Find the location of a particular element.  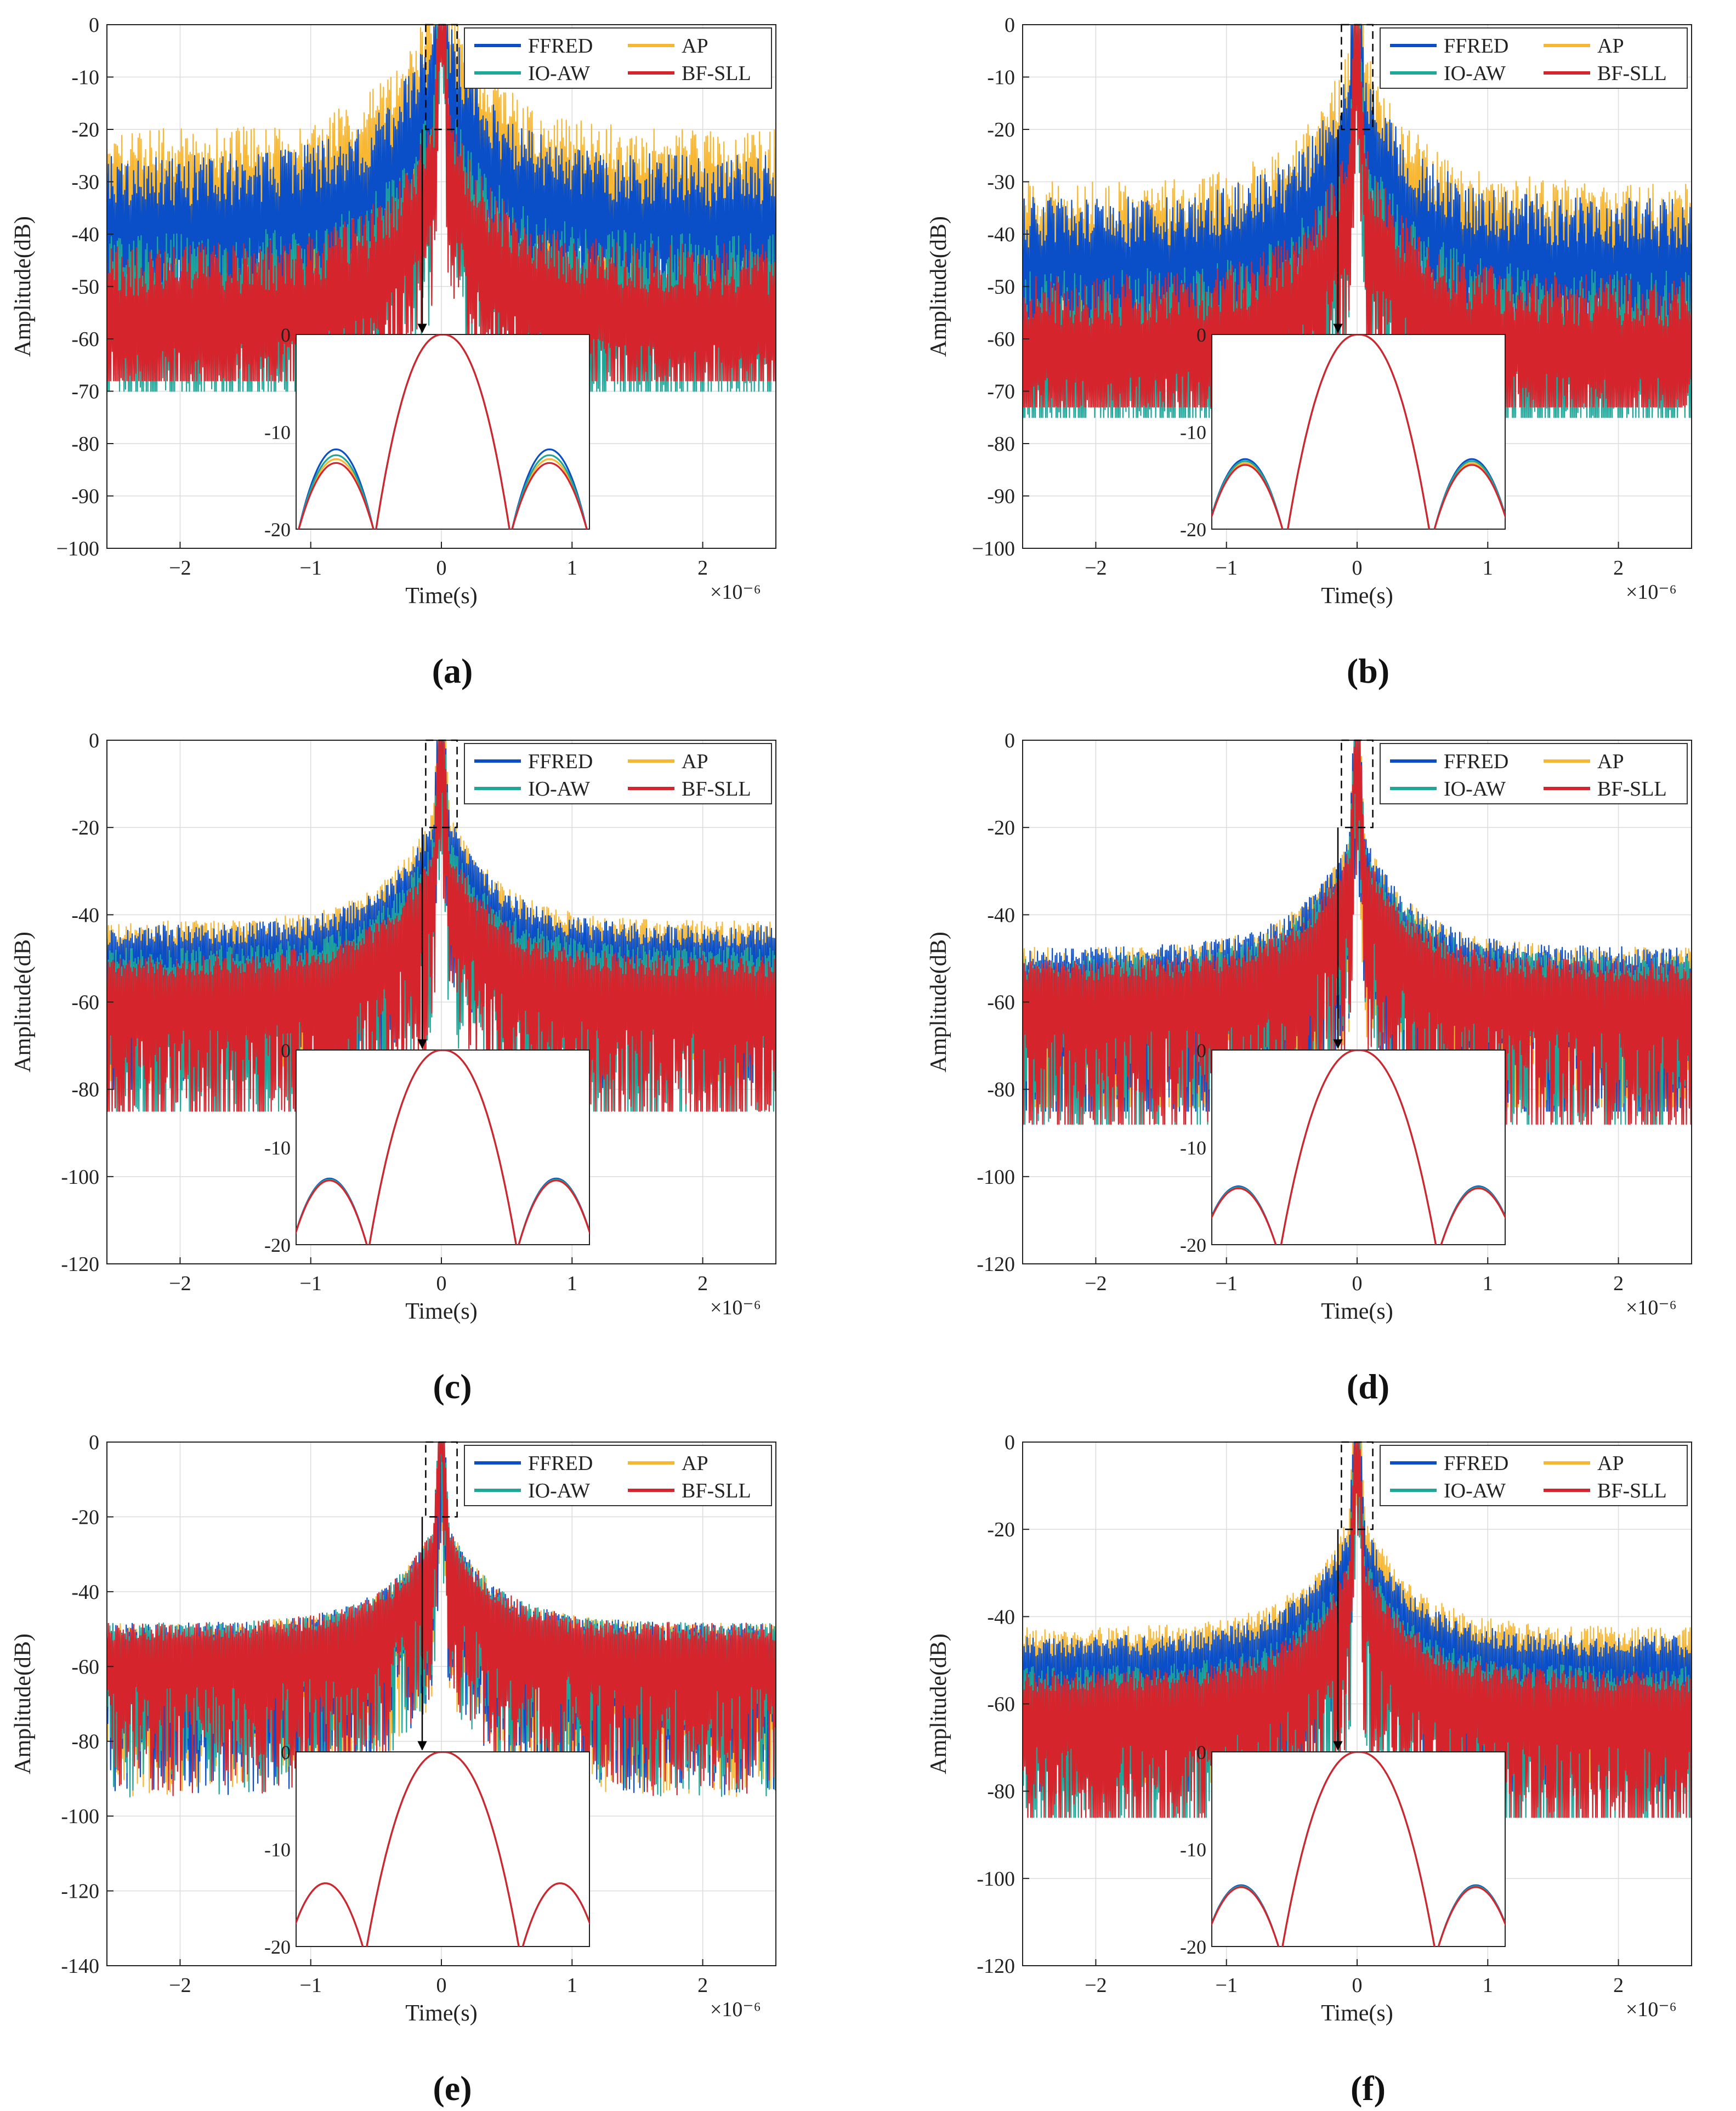

y-tick-label: -50 is located at coordinates (85, 287).